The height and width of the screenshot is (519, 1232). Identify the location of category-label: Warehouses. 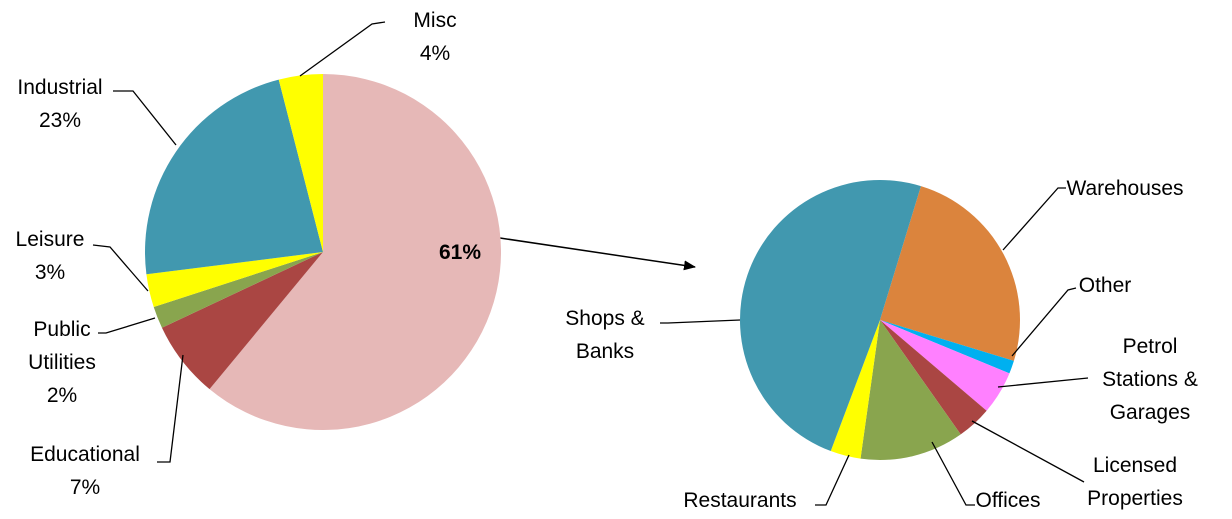
(1125, 188).